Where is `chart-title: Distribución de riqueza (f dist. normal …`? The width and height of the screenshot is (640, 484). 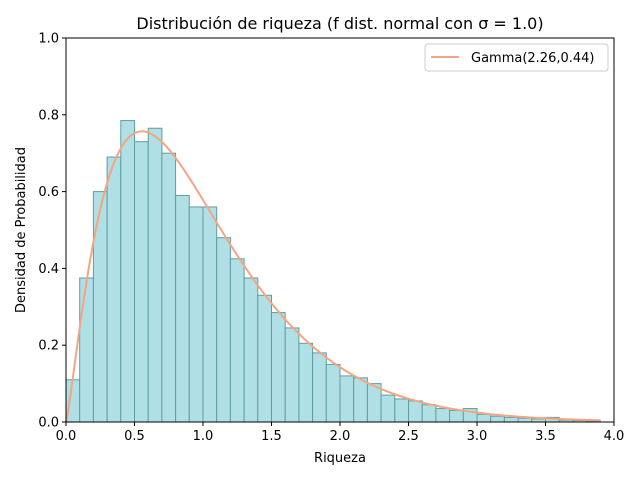 chart-title: Distribución de riqueza (f dist. normal … is located at coordinates (339, 23).